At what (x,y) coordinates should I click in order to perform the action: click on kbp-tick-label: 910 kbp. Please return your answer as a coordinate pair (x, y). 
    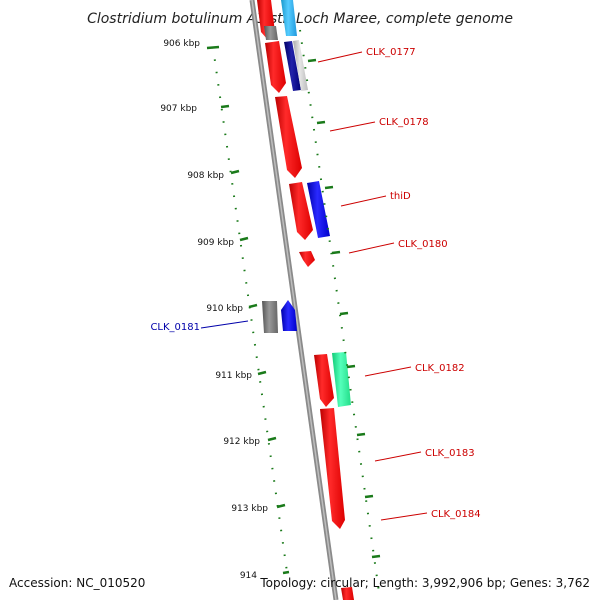
    Looking at the image, I should click on (224, 309).